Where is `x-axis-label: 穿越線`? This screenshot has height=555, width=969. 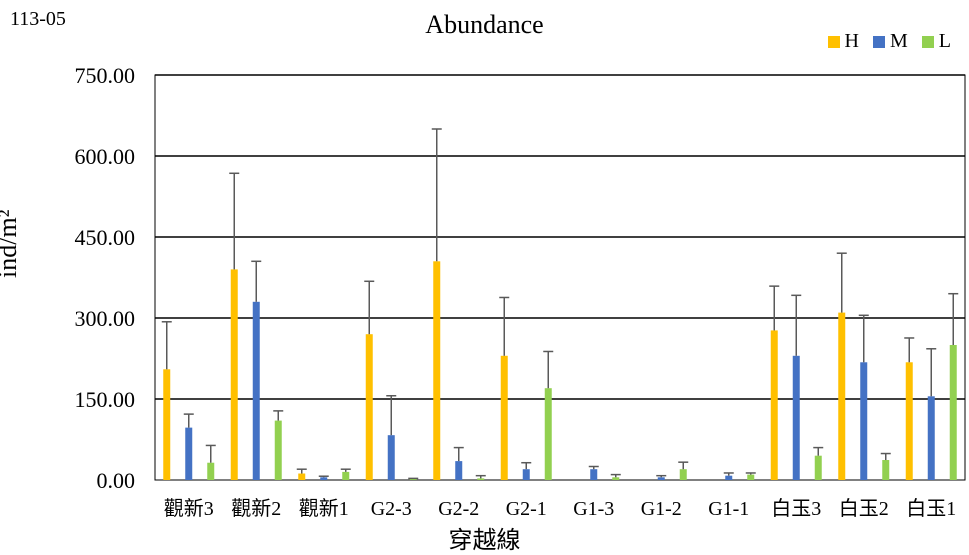 x-axis-label: 穿越線 is located at coordinates (484, 541).